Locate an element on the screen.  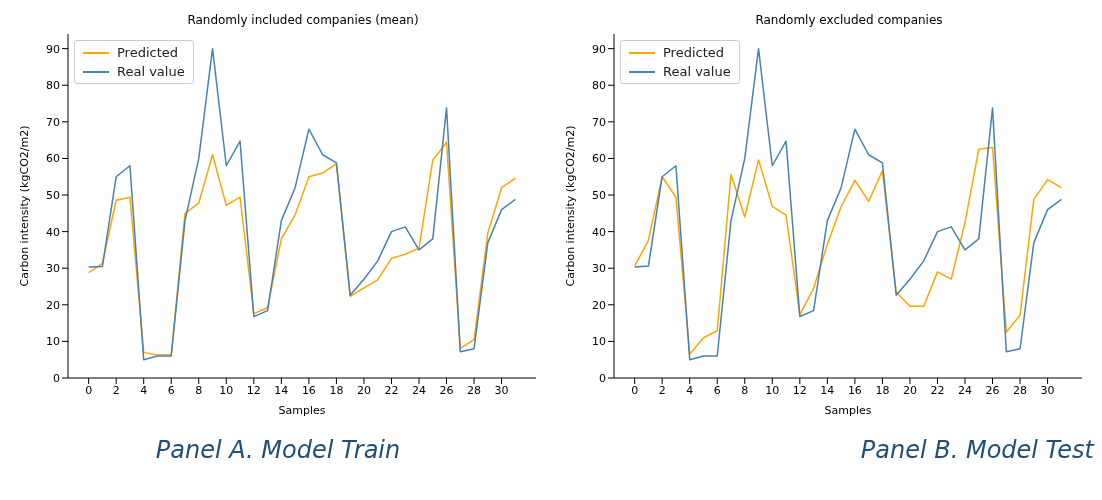
text: Panel A. Model Train is located at coordinates (278, 450).